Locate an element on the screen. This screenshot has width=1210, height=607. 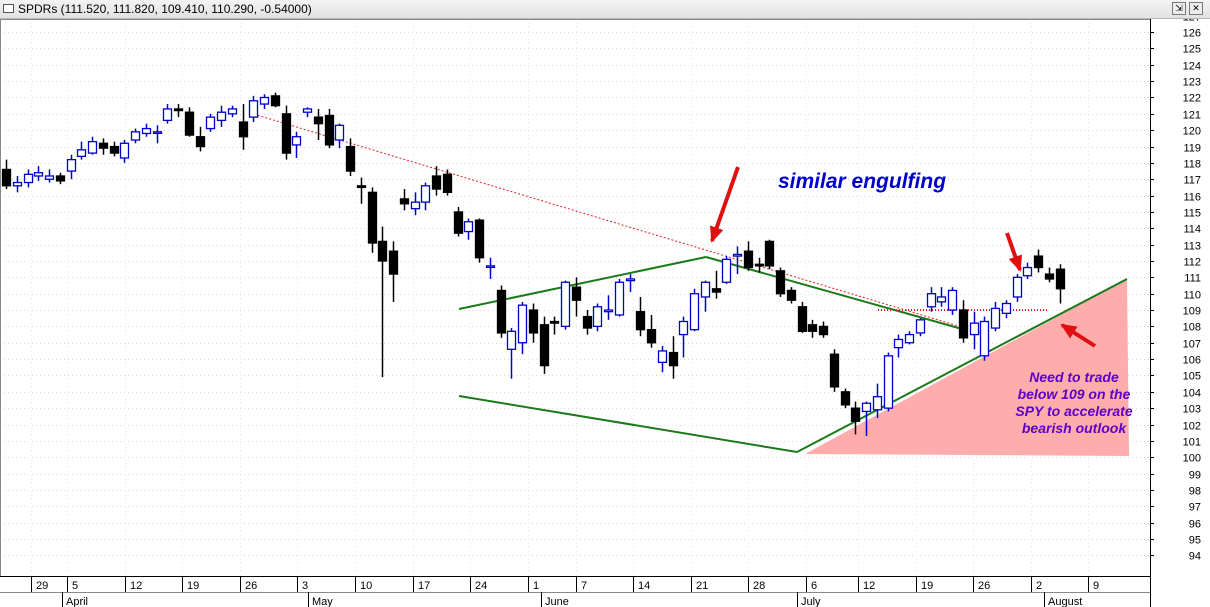
y-tick-label: 102 is located at coordinates (1192, 427).